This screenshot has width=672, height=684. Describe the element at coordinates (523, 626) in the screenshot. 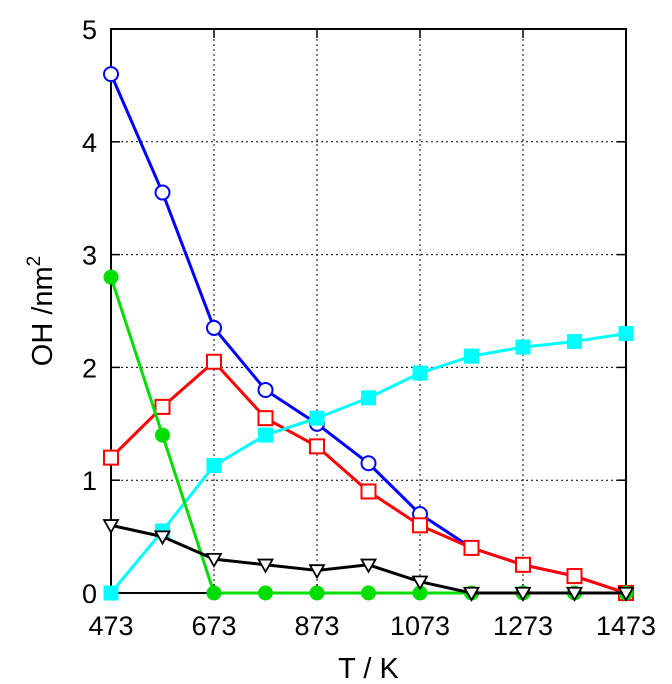

I see `x-tick-label: 1273` at that location.